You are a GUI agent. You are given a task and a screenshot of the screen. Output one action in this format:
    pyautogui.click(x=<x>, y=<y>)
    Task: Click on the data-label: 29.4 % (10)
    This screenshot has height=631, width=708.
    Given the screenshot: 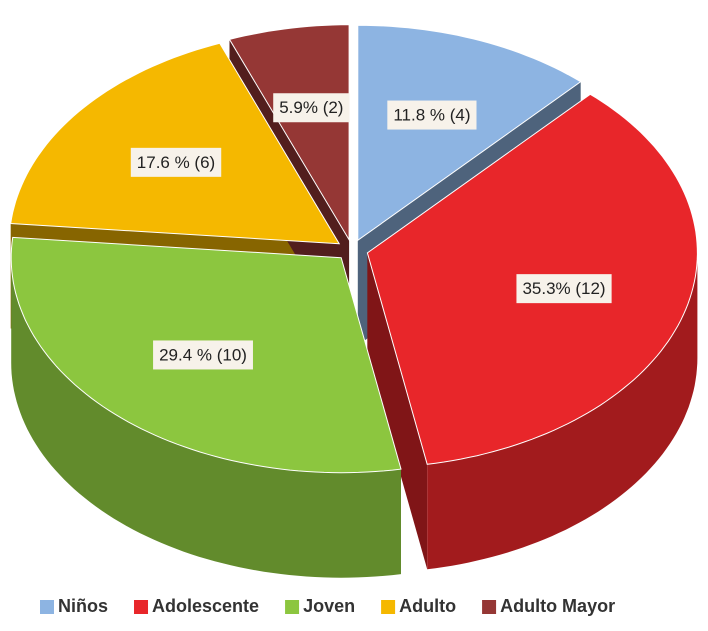 What is the action you would take?
    pyautogui.click(x=203, y=354)
    